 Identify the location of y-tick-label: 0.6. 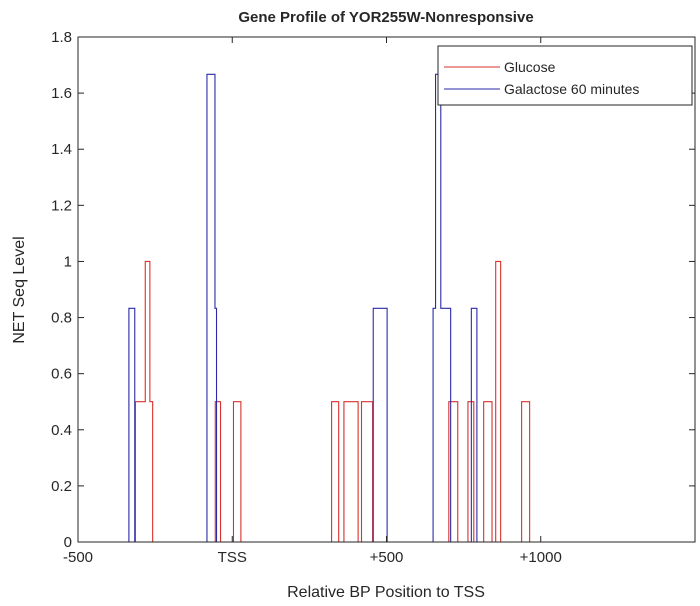
(61, 374).